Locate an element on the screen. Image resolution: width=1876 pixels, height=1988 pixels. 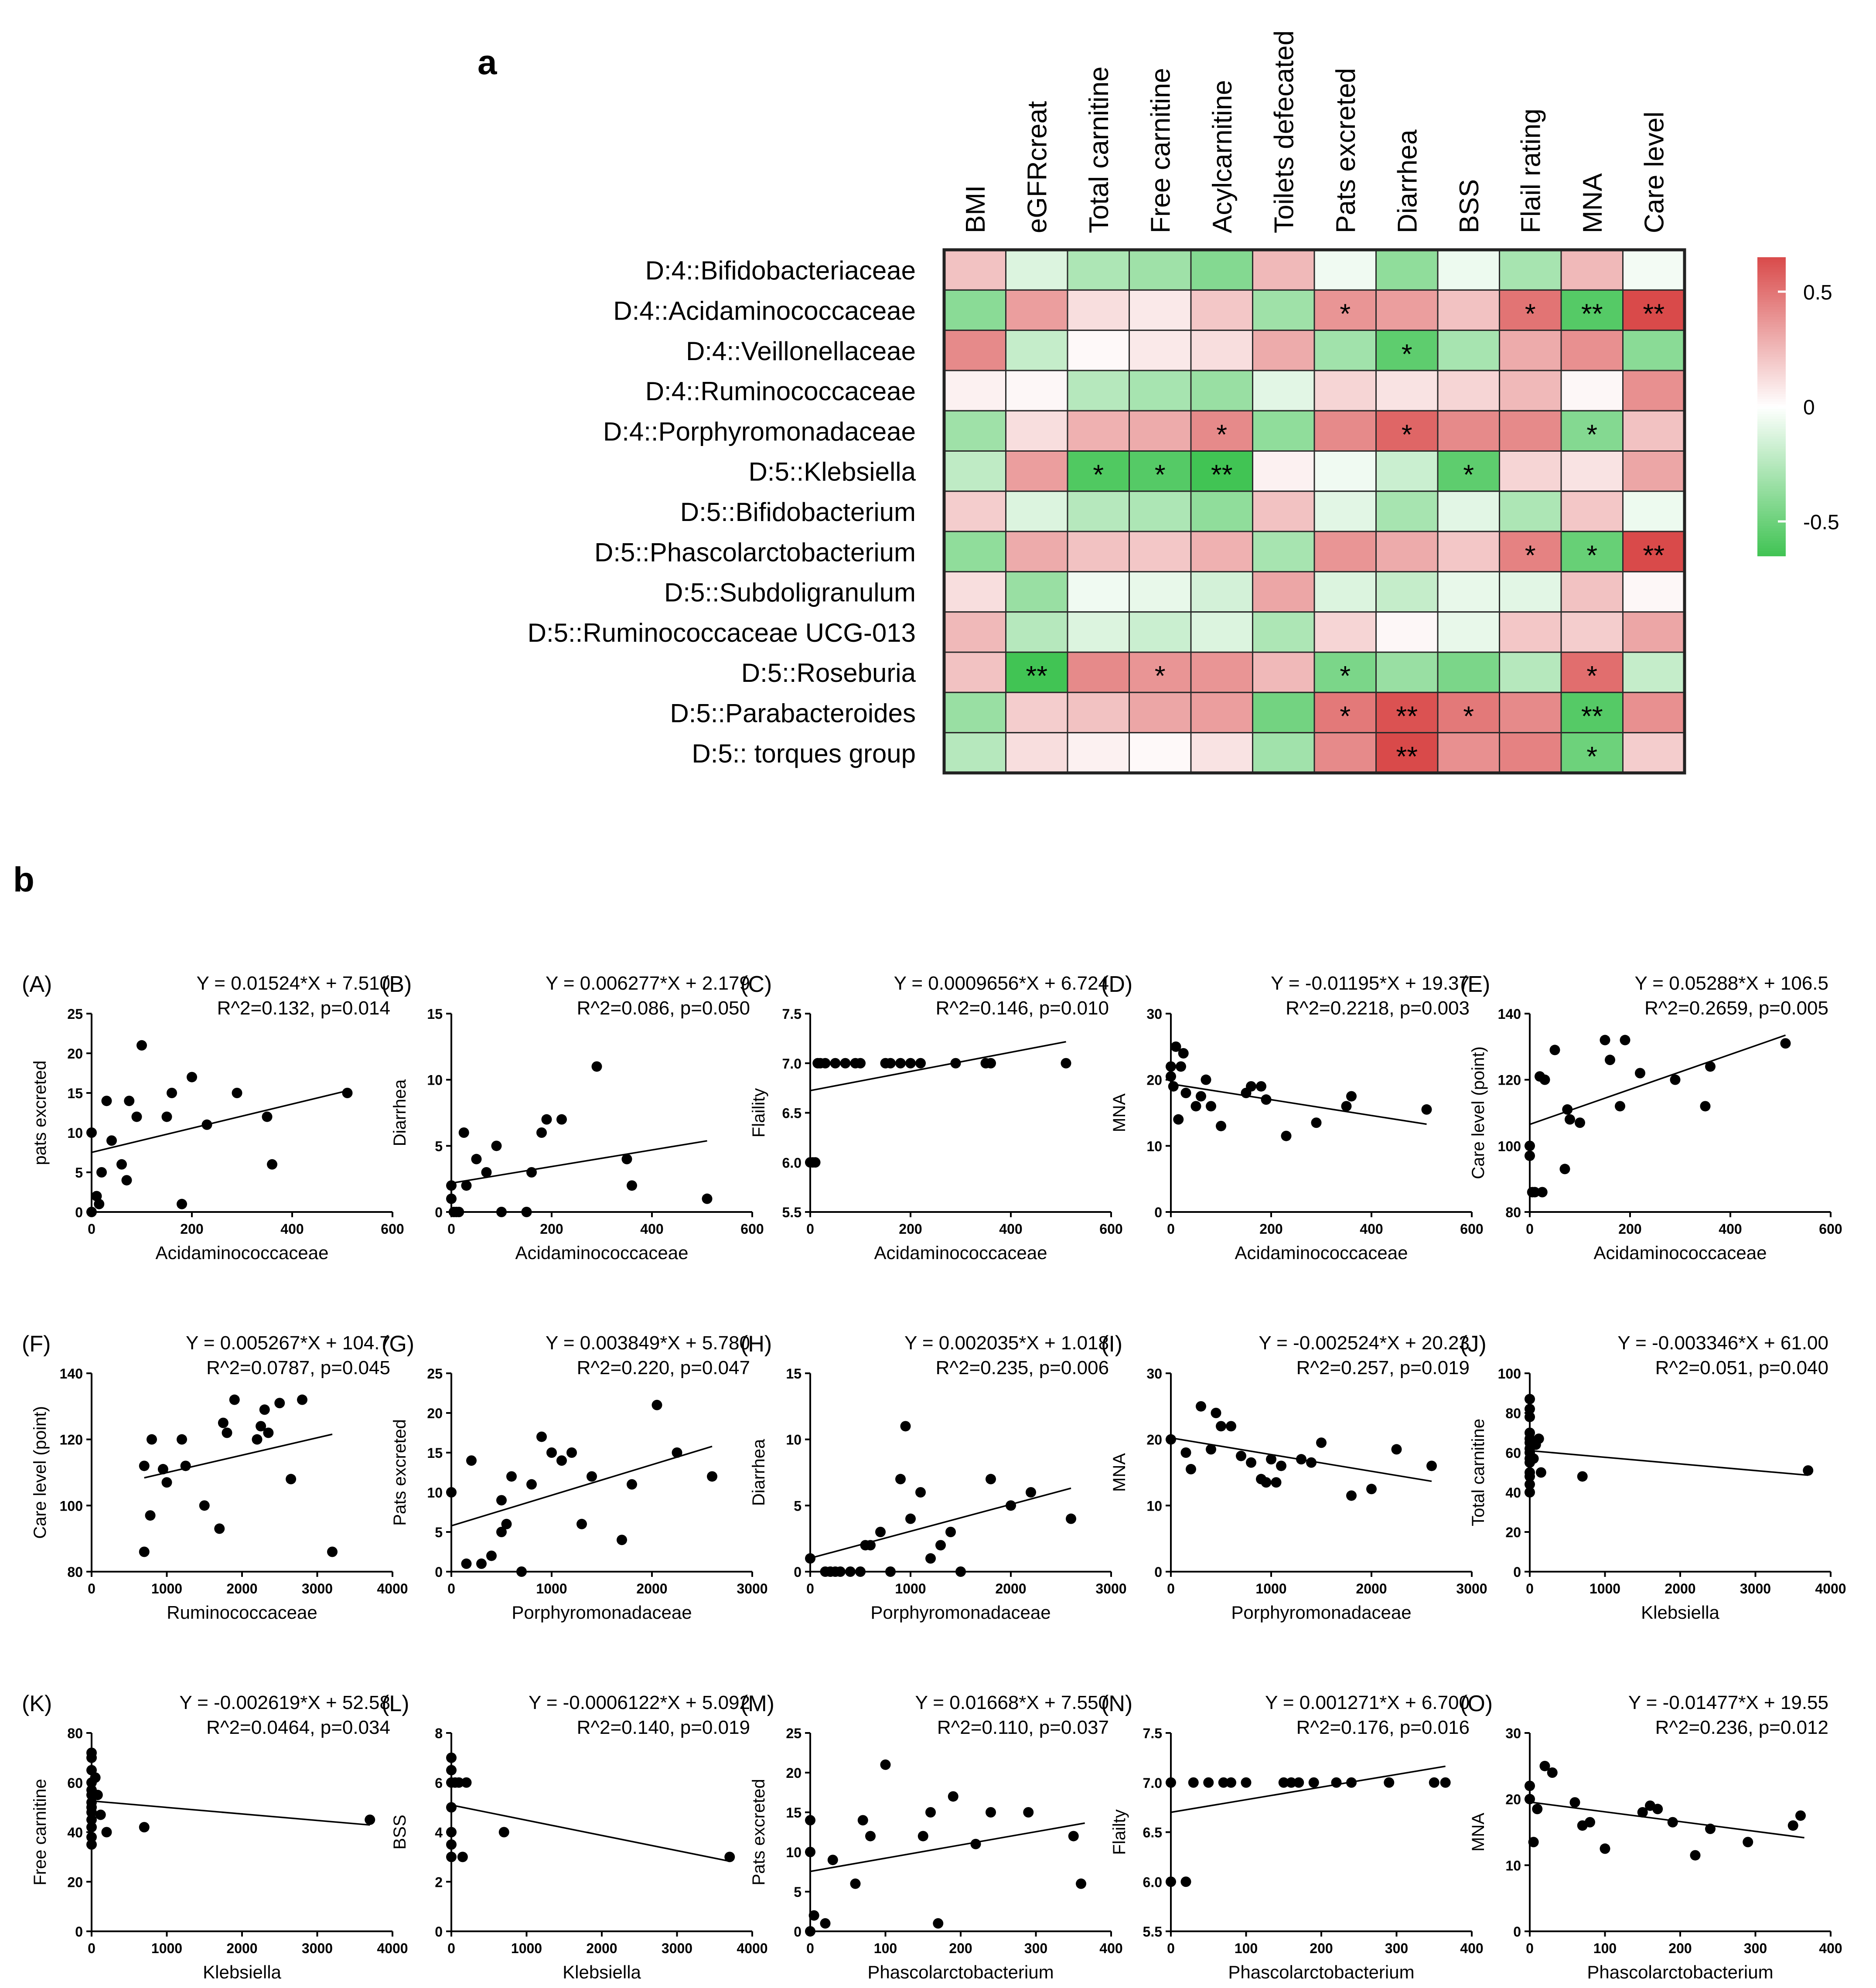
regression-equation: Y = 0.003849*X + 5.780 is located at coordinates (648, 1343).